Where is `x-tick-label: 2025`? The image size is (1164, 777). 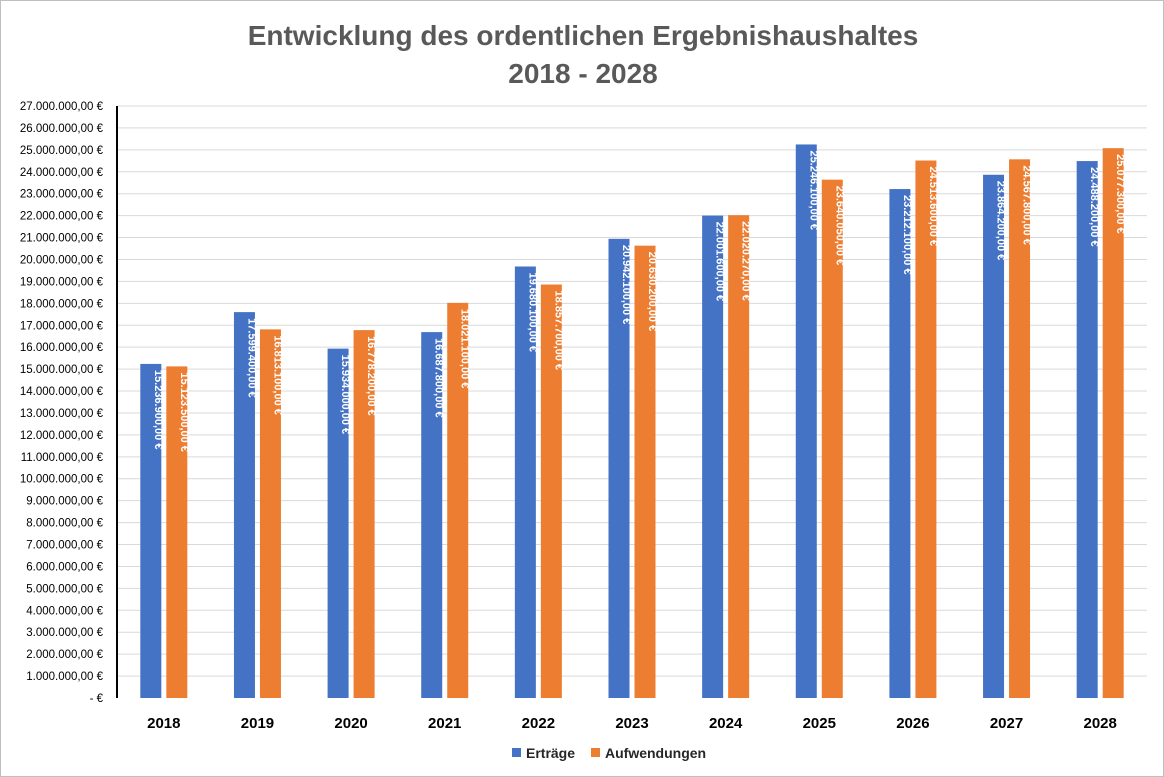 x-tick-label: 2025 is located at coordinates (819, 723).